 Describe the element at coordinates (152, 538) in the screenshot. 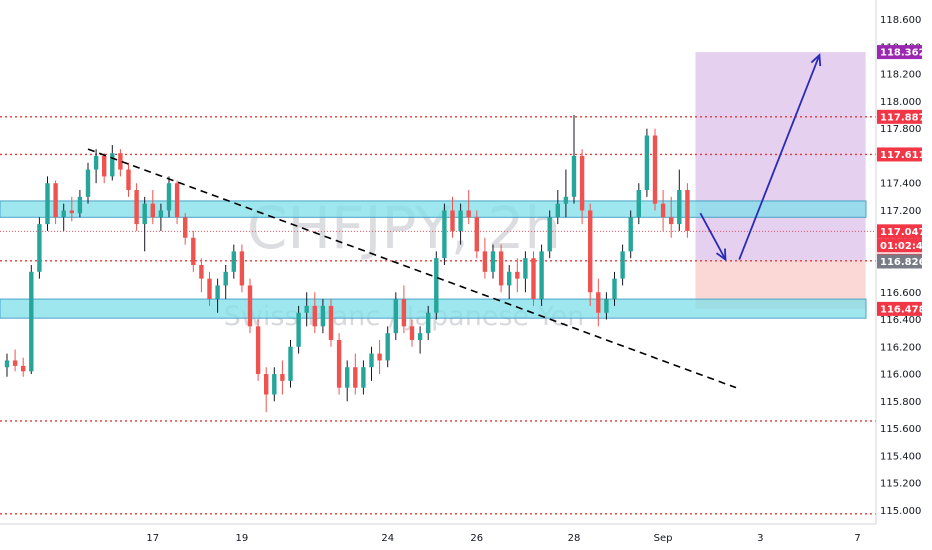

I see `time-tick-label: 17` at that location.